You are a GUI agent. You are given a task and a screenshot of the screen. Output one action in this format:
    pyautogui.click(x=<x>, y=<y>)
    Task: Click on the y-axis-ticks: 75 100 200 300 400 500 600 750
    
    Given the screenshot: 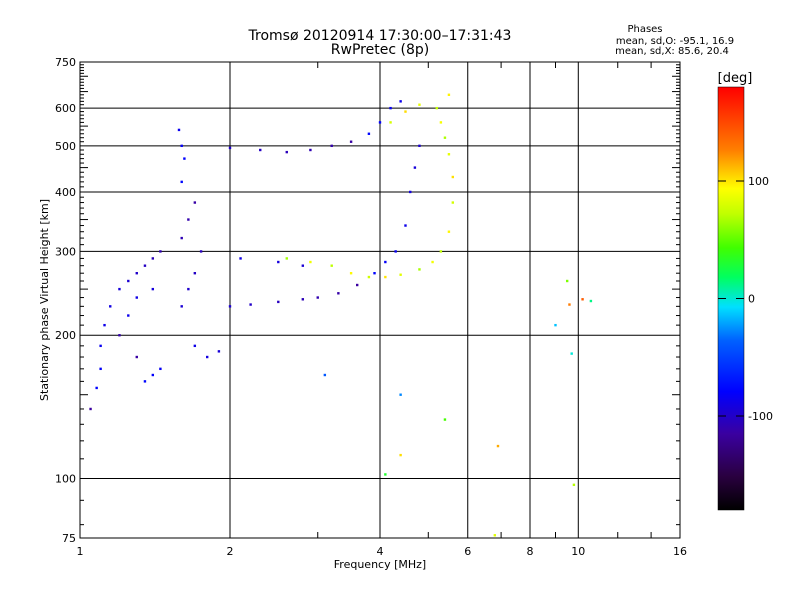 What is the action you would take?
    pyautogui.click(x=65, y=300)
    